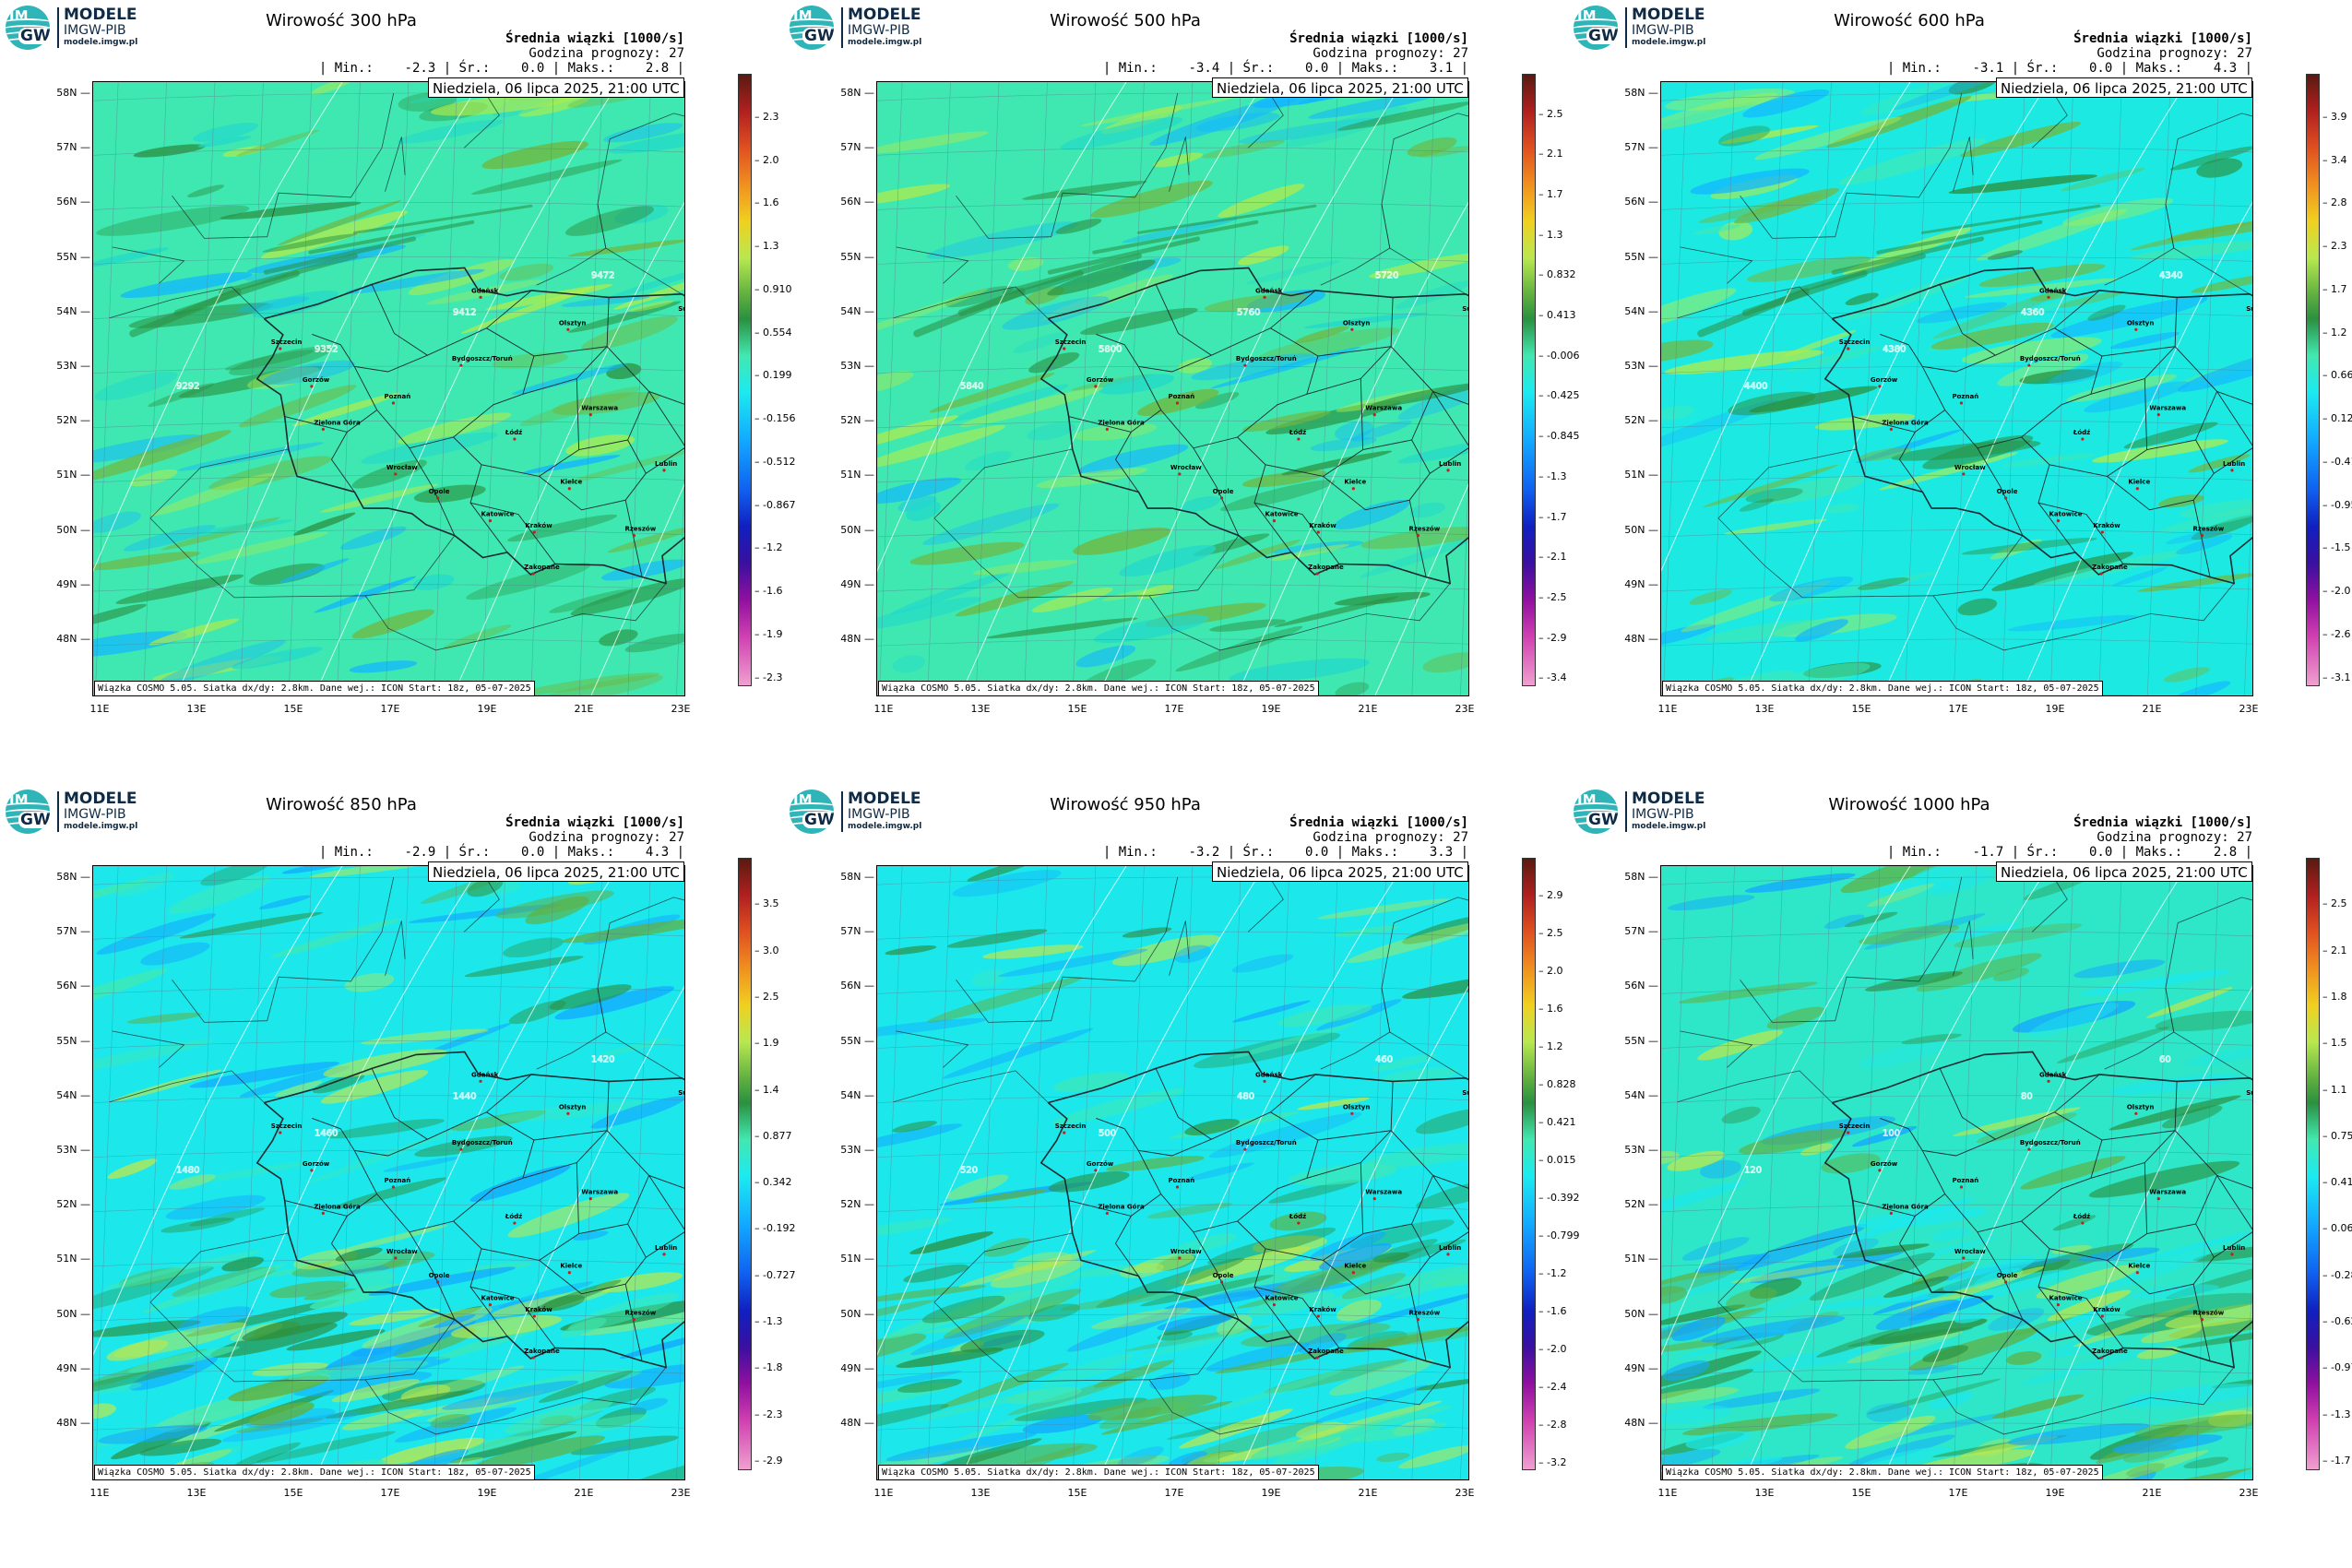  I want to click on lon-tick-label: 21E, so click(1368, 709).